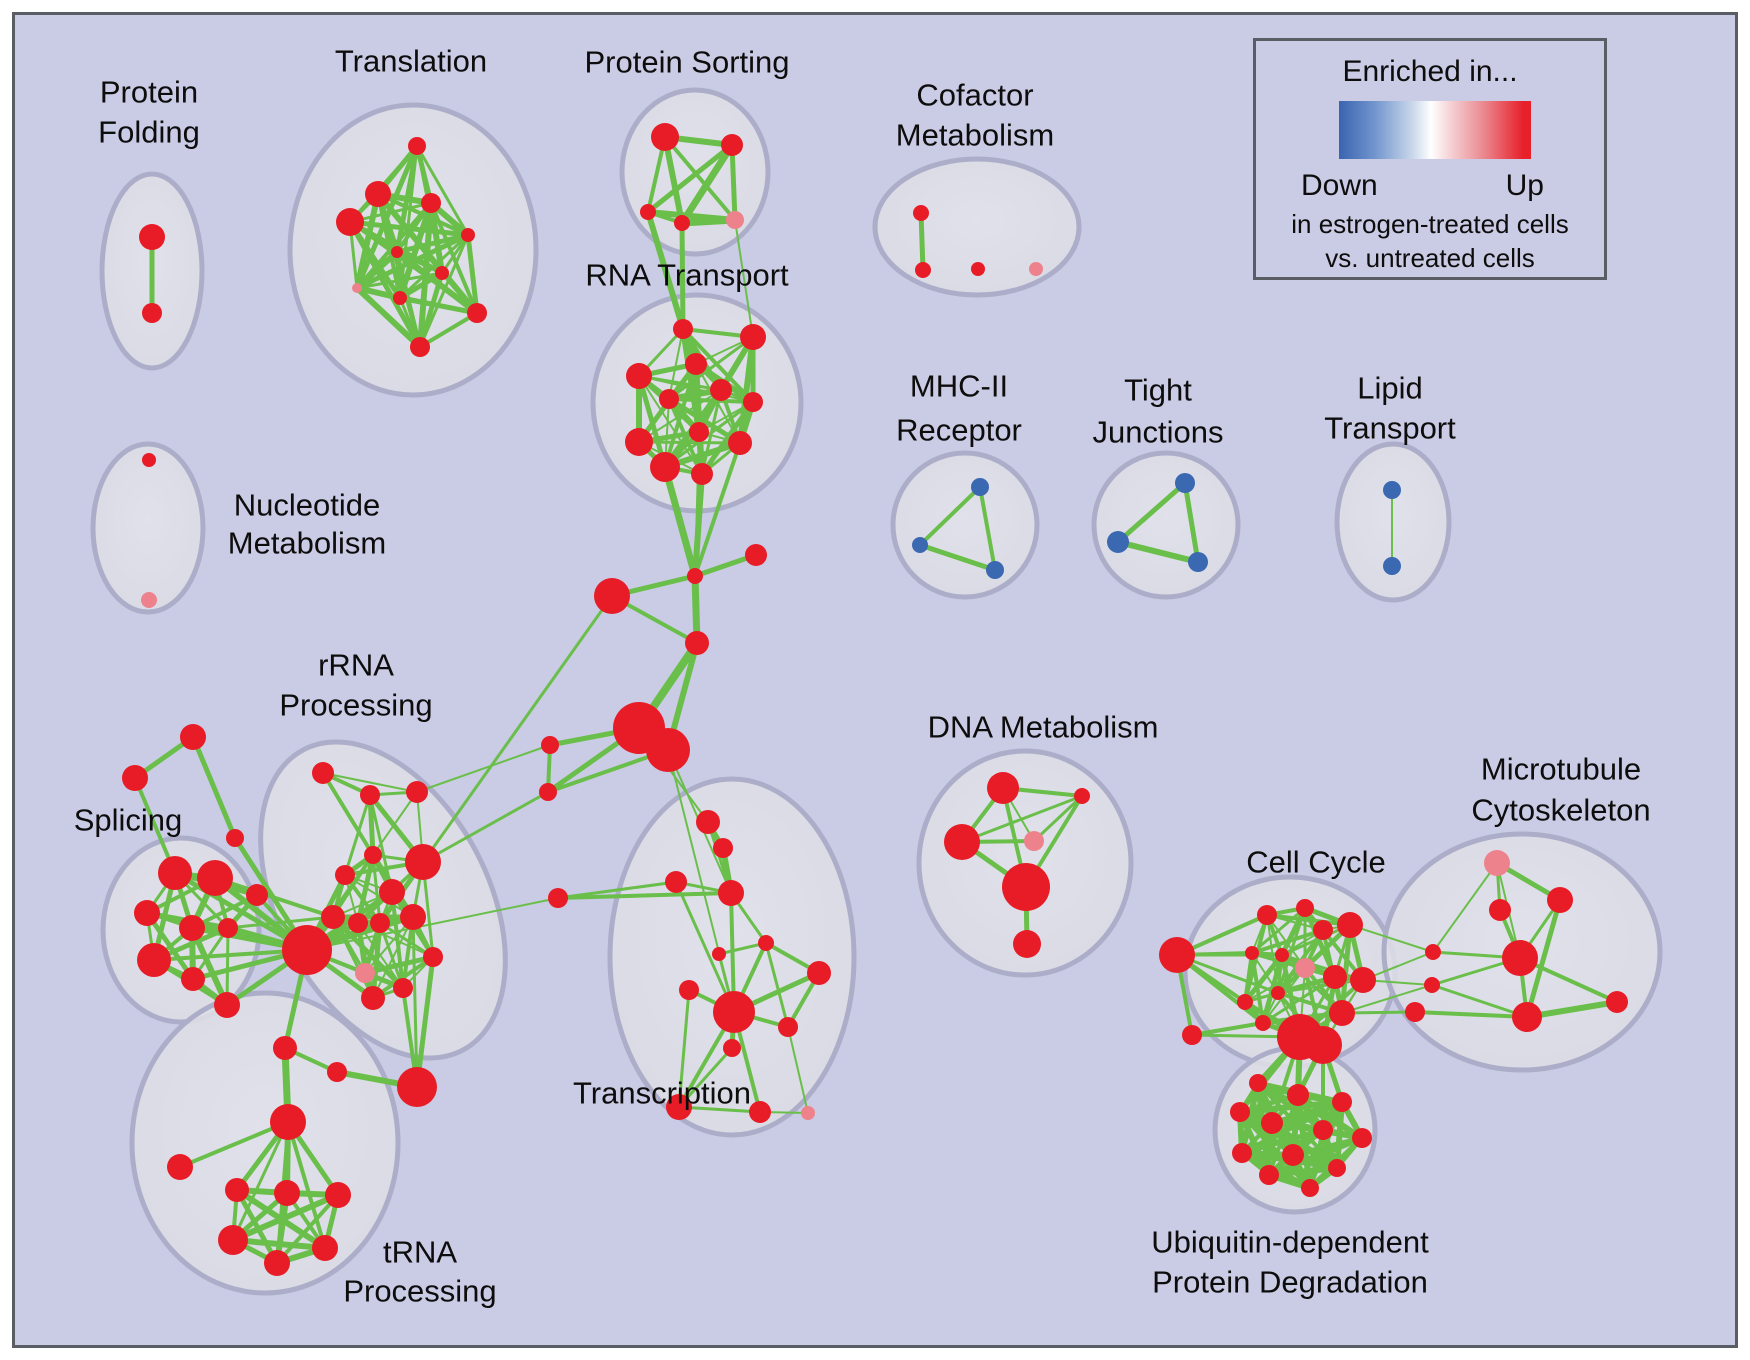  What do you see at coordinates (1310, 1188) in the screenshot?
I see `gene-set-node-ub12` at bounding box center [1310, 1188].